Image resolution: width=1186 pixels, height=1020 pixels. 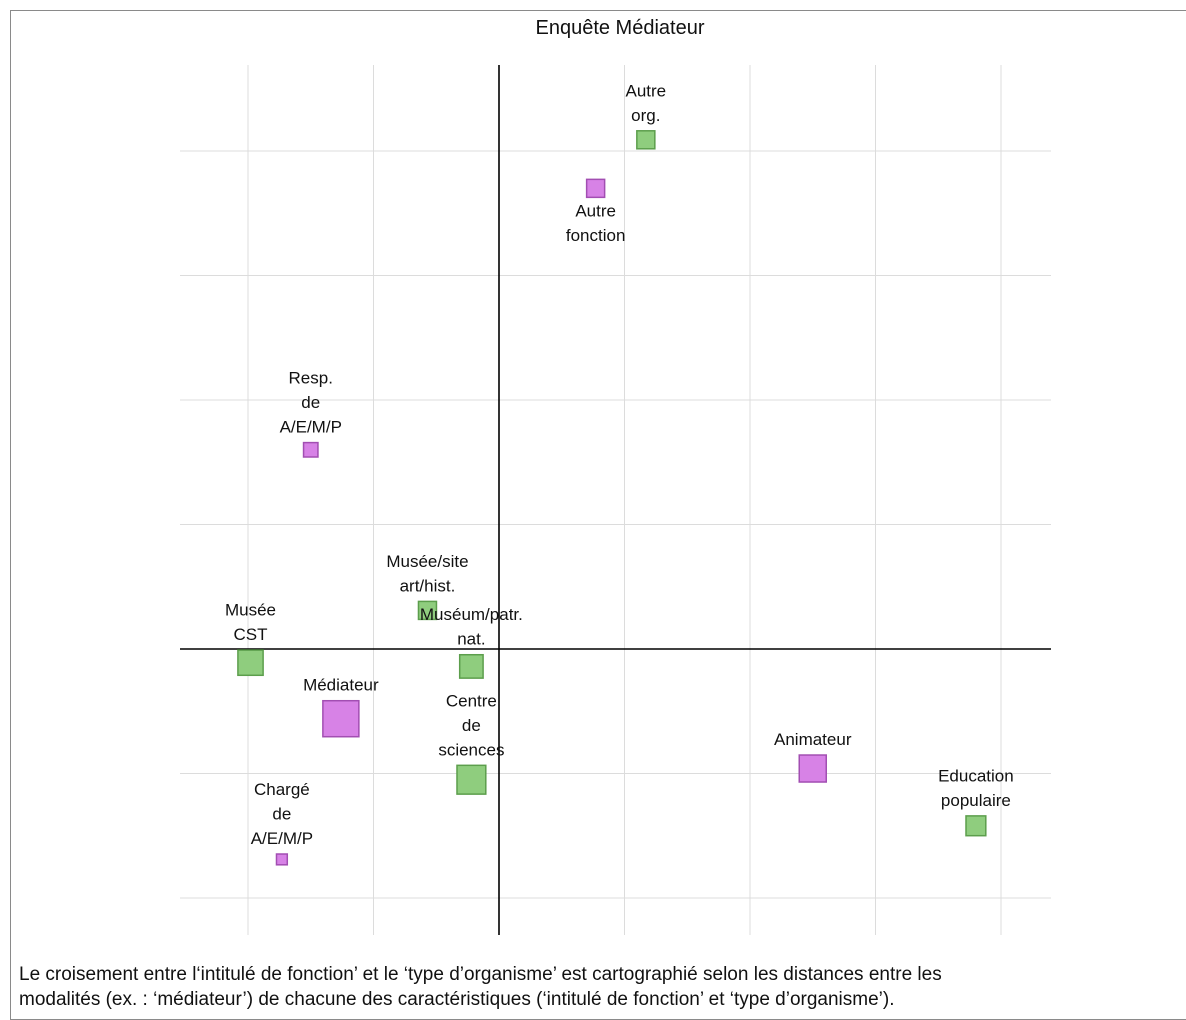 What do you see at coordinates (427, 561) in the screenshot?
I see `point-label: Musée/site` at bounding box center [427, 561].